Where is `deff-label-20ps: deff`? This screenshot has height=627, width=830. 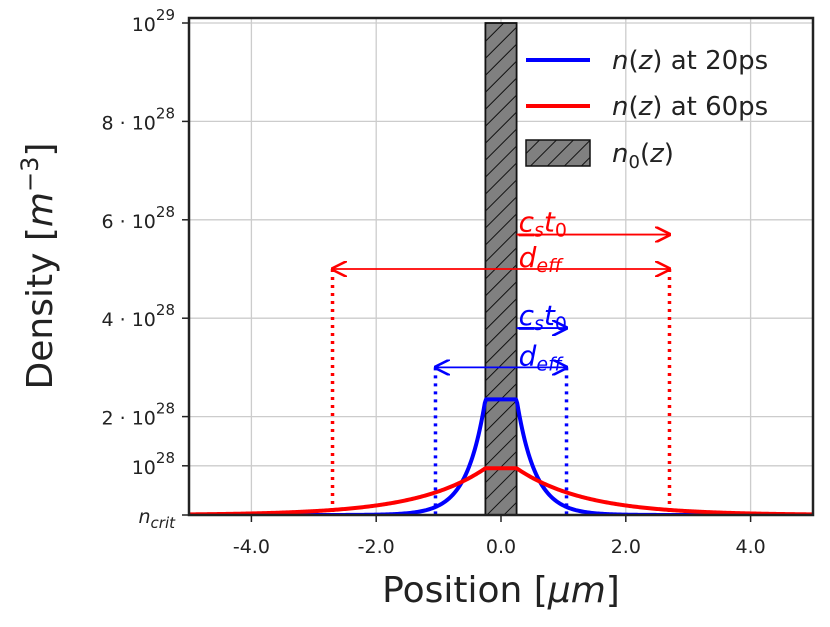
deff-label-20ps: deff is located at coordinates (541, 357).